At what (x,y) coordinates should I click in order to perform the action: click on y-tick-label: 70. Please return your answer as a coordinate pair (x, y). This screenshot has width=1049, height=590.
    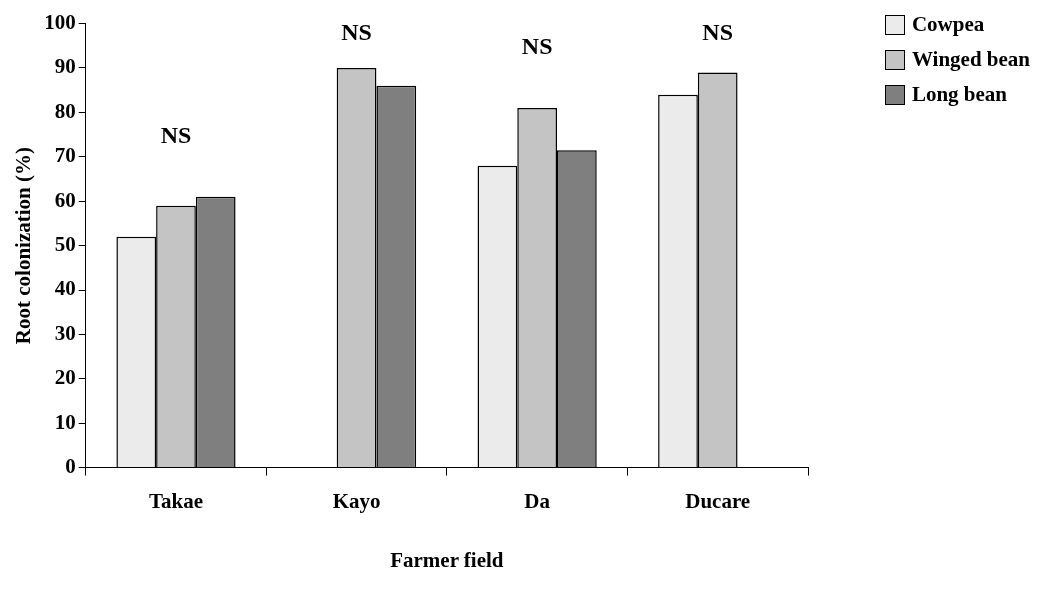
    Looking at the image, I should click on (65, 155).